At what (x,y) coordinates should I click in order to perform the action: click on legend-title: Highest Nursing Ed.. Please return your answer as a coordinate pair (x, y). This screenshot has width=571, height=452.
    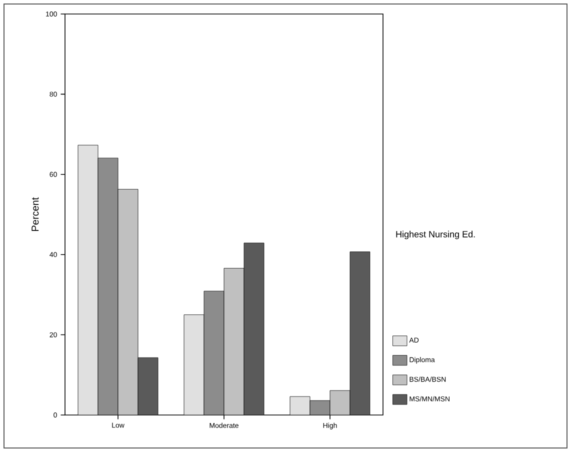
    Looking at the image, I should click on (435, 235).